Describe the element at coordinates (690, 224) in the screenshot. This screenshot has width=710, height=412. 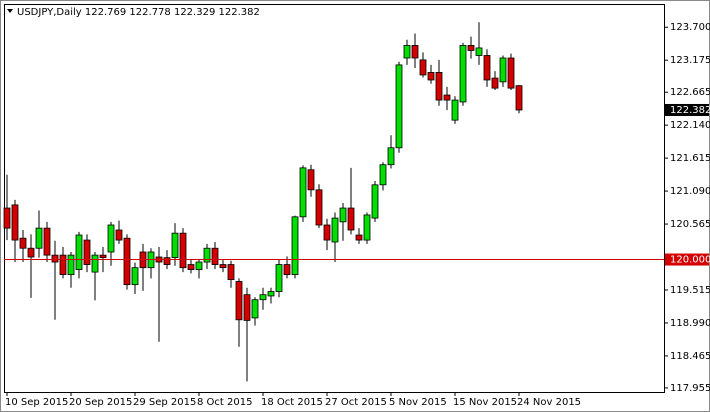
I see `y-tick-label: 120.565` at that location.